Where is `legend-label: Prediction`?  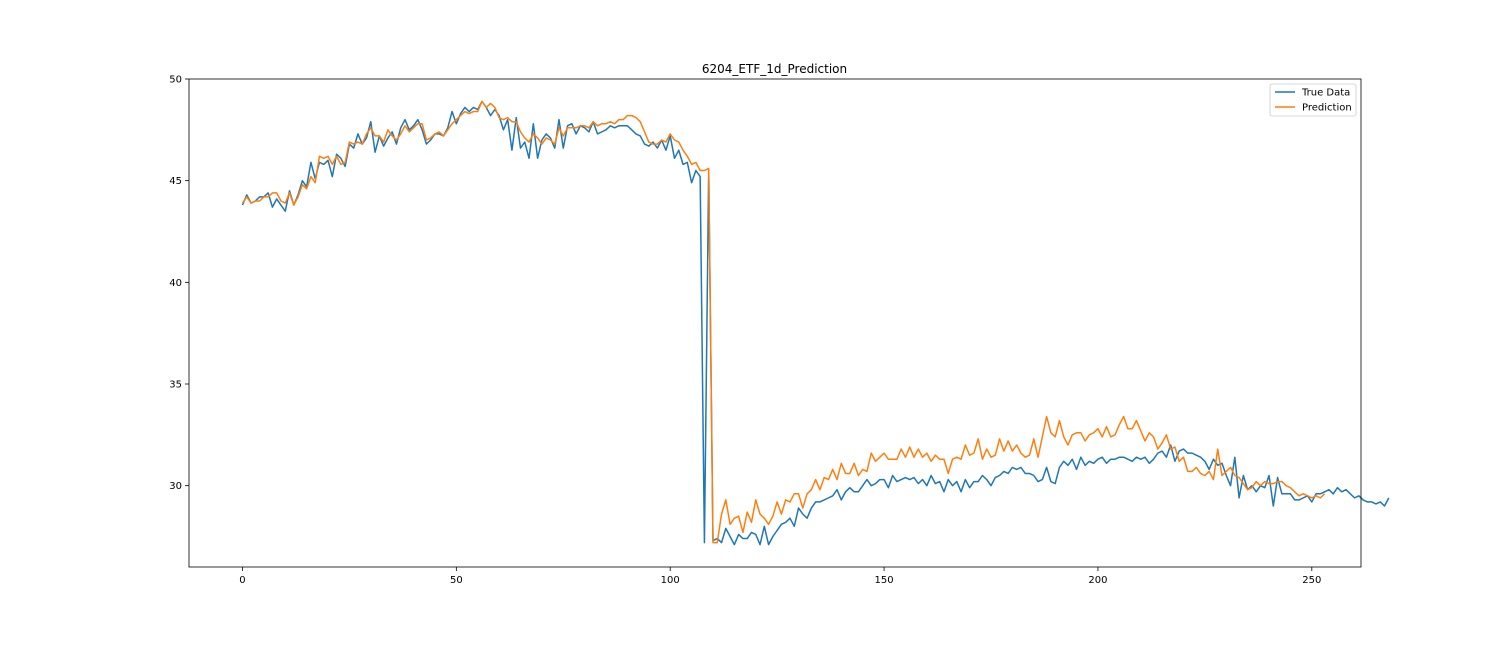
legend-label: Prediction is located at coordinates (1327, 108).